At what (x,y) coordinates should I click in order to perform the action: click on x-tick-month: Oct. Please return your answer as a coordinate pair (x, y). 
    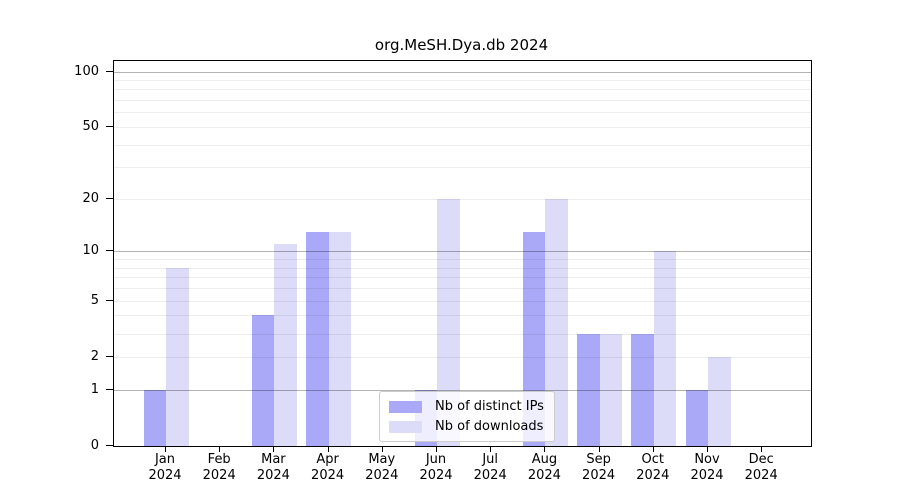
    Looking at the image, I should click on (653, 459).